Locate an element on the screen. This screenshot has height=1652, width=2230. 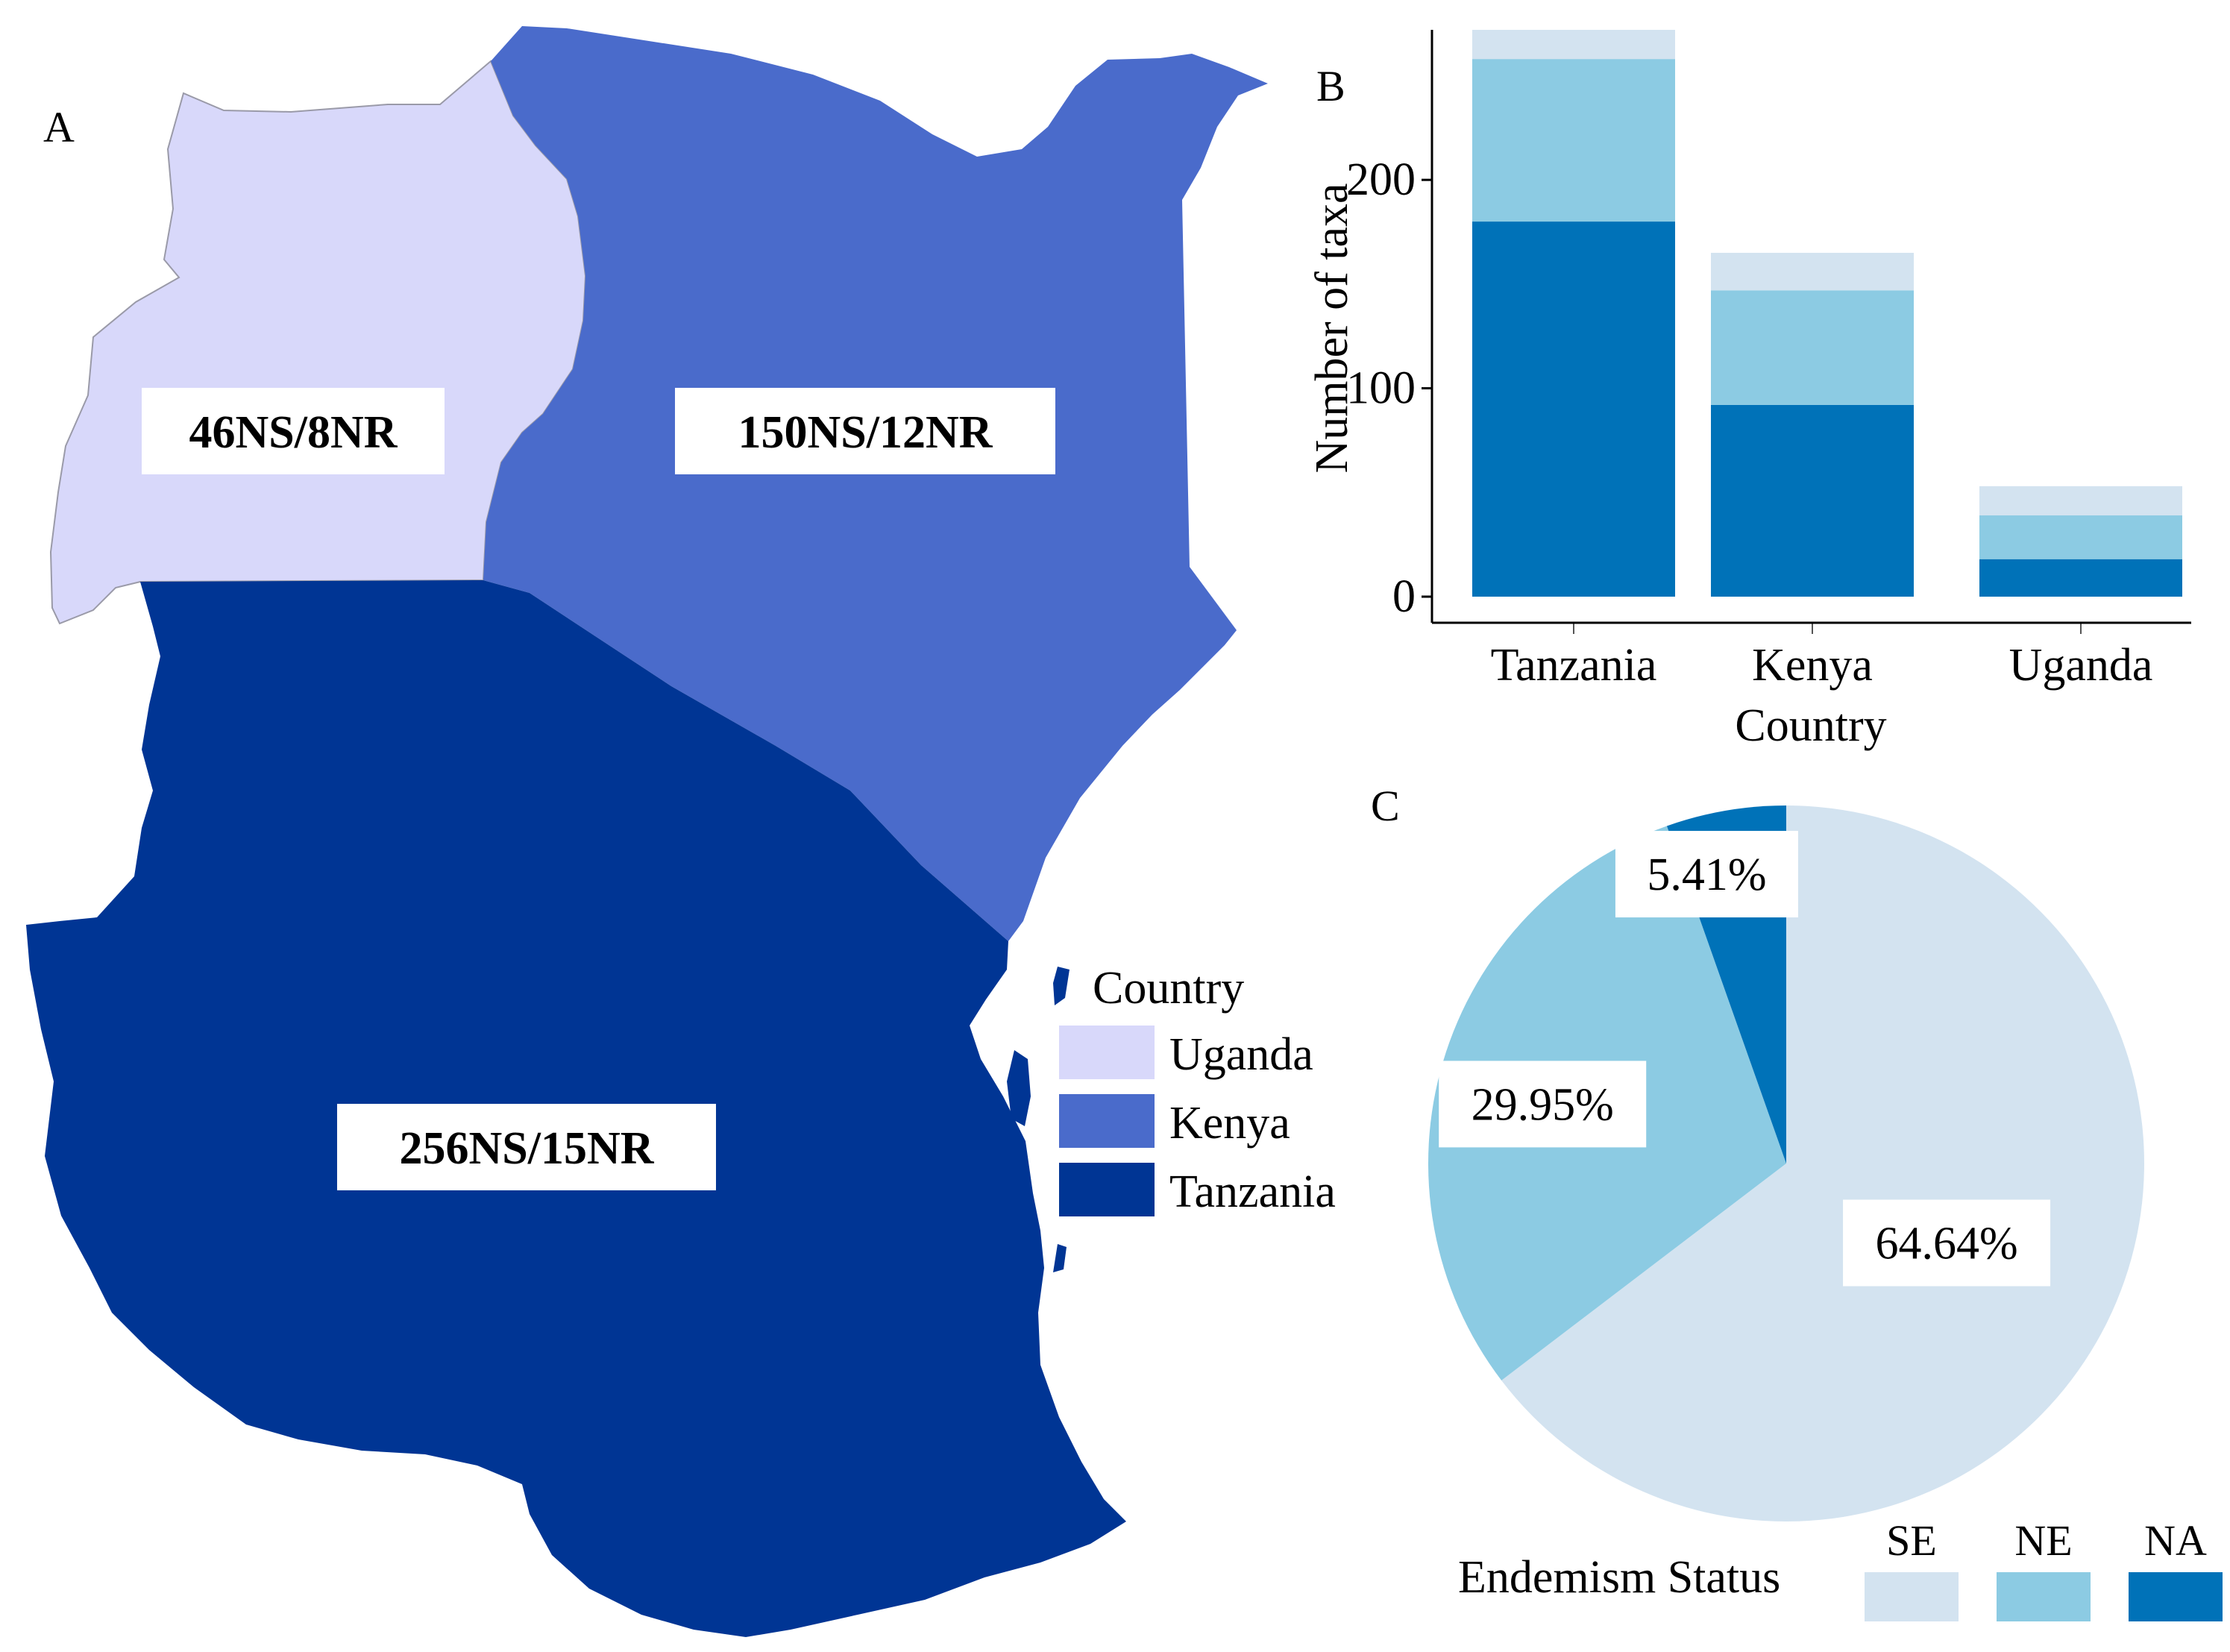
map-label-box-kenya is located at coordinates (865, 431).